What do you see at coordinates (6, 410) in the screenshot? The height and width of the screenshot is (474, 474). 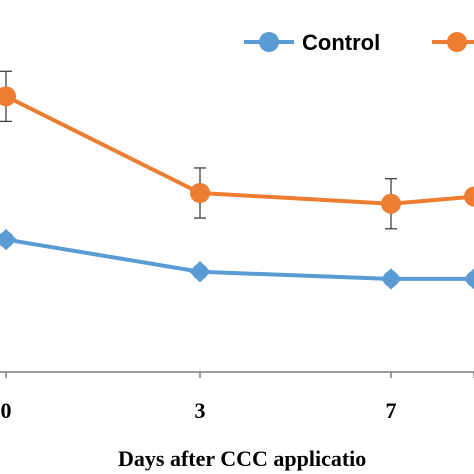 I see `x-tick-label: 0` at bounding box center [6, 410].